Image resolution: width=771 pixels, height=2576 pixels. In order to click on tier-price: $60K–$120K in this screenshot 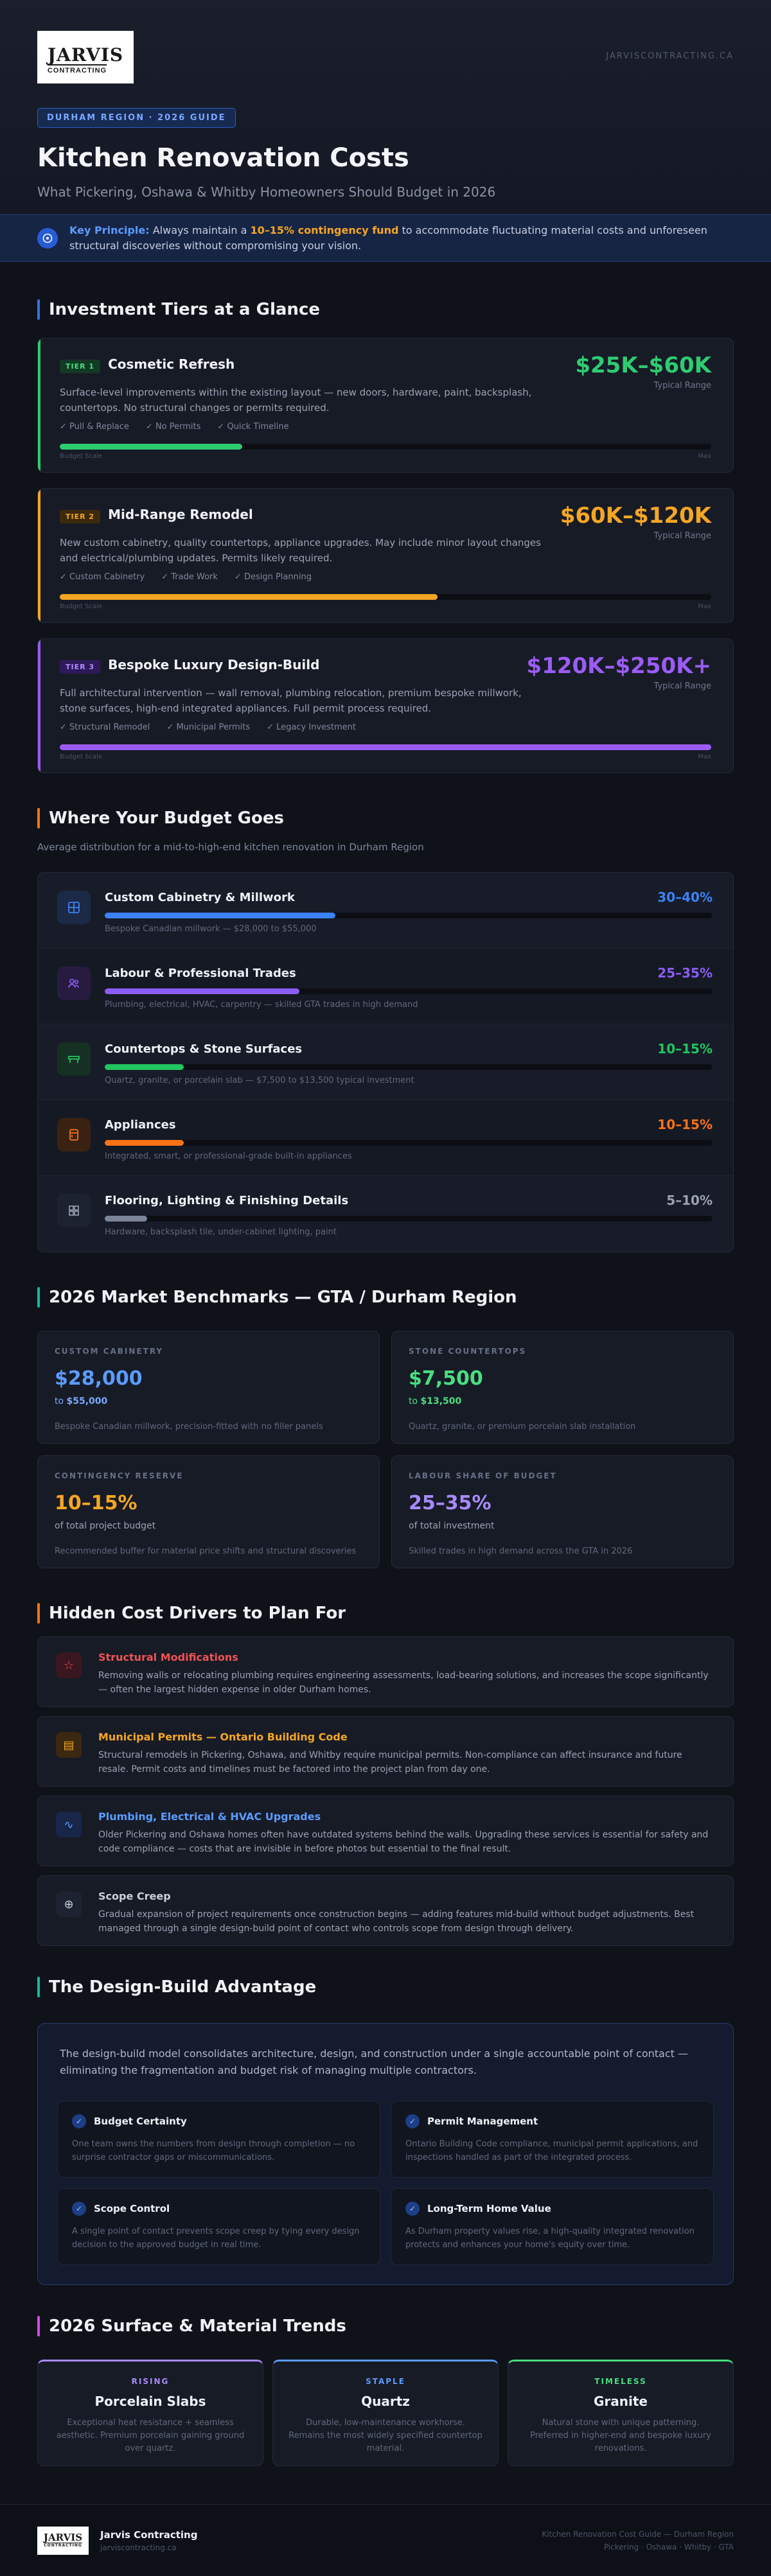, I will do `click(635, 516)`.